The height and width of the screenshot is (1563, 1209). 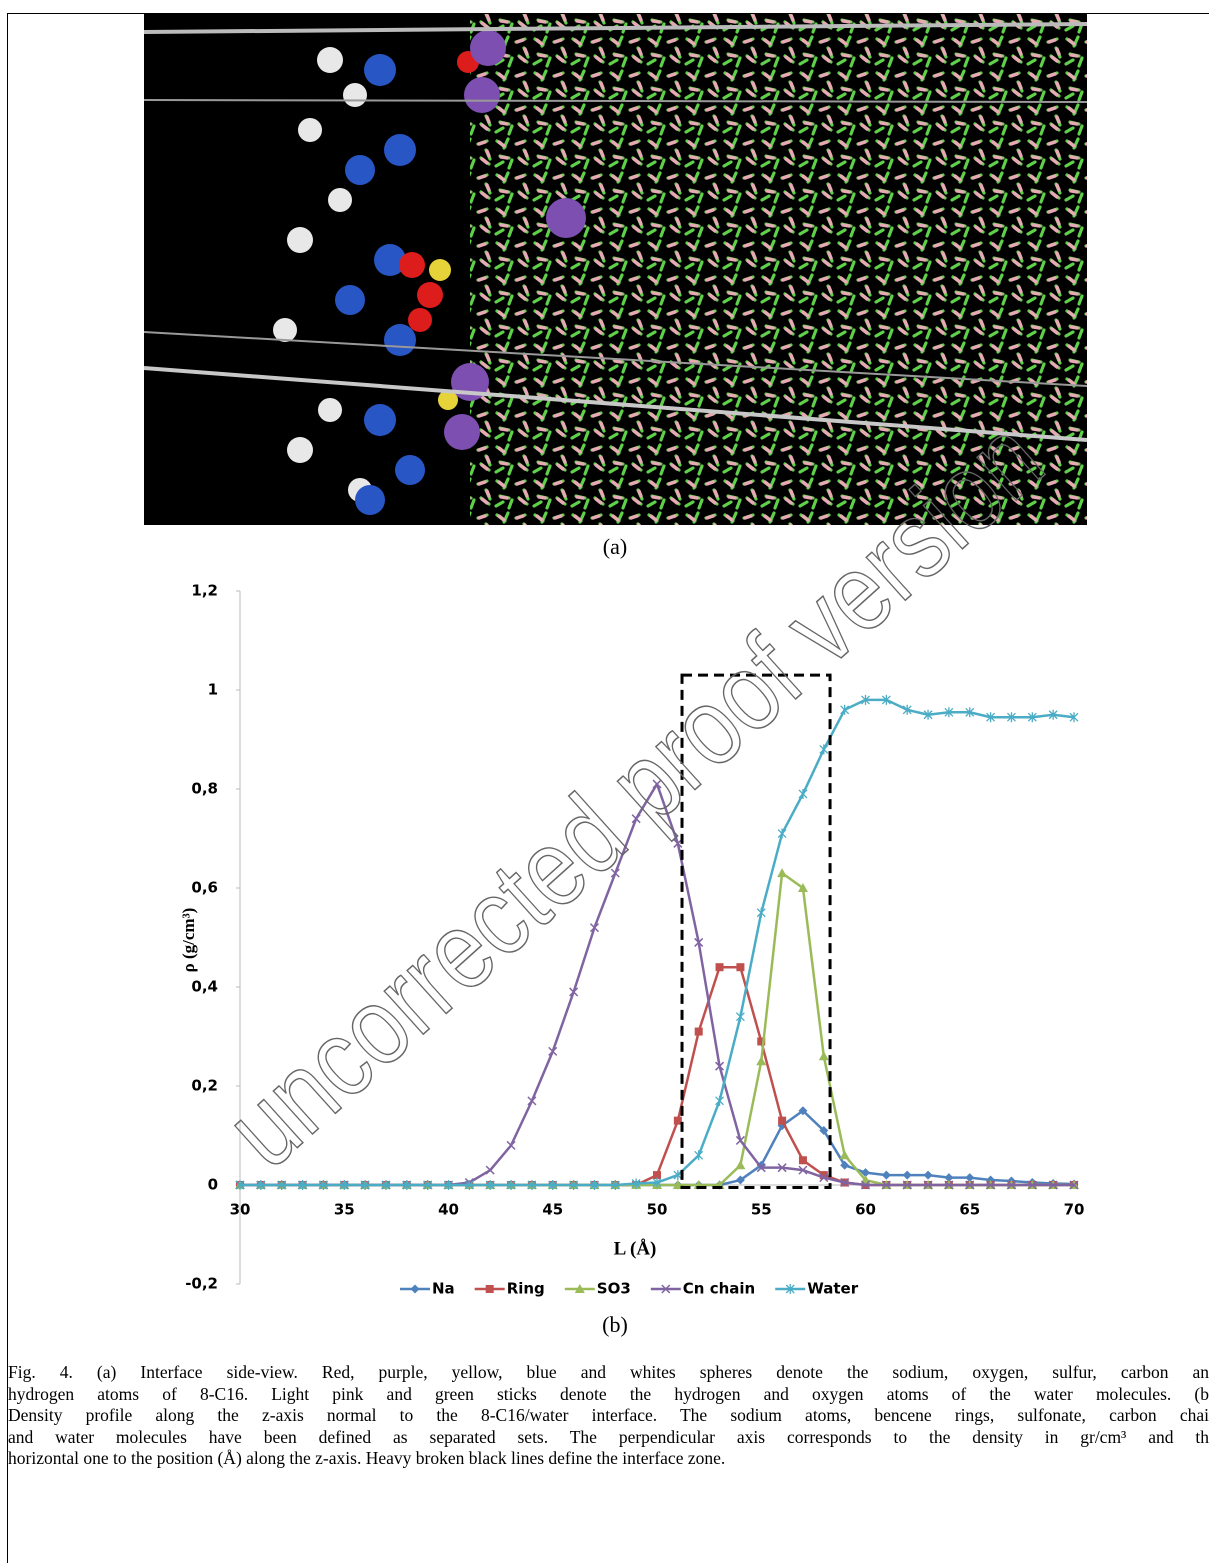 What do you see at coordinates (635, 1248) in the screenshot?
I see `x-axis-title: L (Å)` at bounding box center [635, 1248].